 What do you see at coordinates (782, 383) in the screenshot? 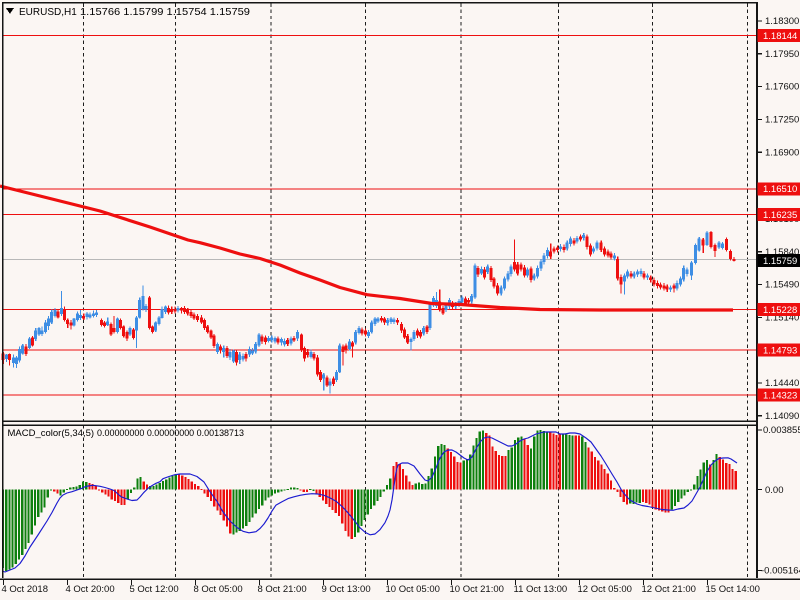
I see `svg-text: 1.14440` at bounding box center [782, 383].